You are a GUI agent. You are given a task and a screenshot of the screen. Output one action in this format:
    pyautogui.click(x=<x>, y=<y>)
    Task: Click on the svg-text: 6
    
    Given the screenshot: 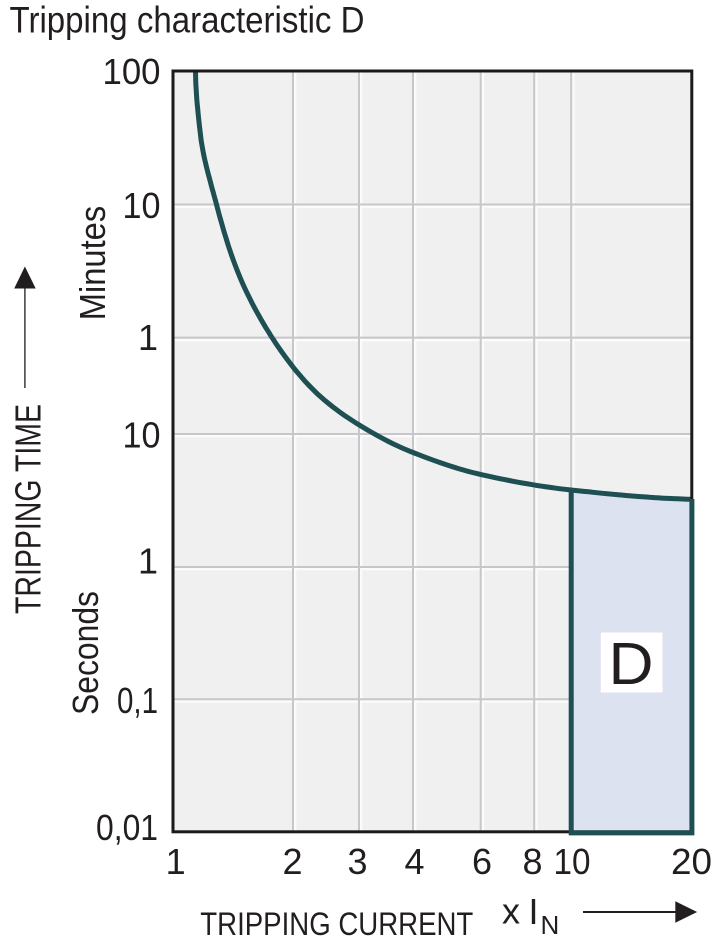 What is the action you would take?
    pyautogui.click(x=482, y=861)
    